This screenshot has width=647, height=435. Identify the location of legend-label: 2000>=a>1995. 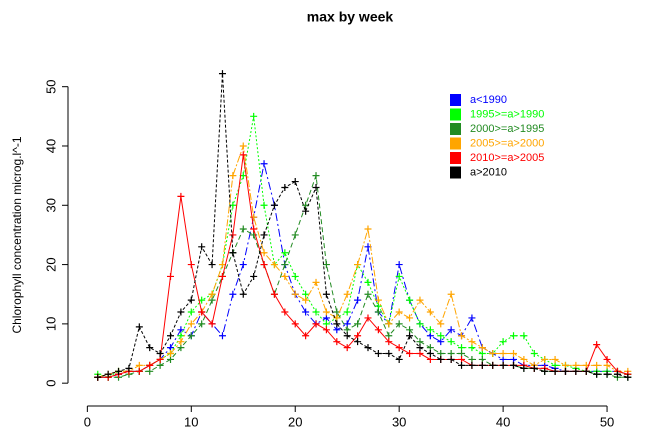
(507, 129).